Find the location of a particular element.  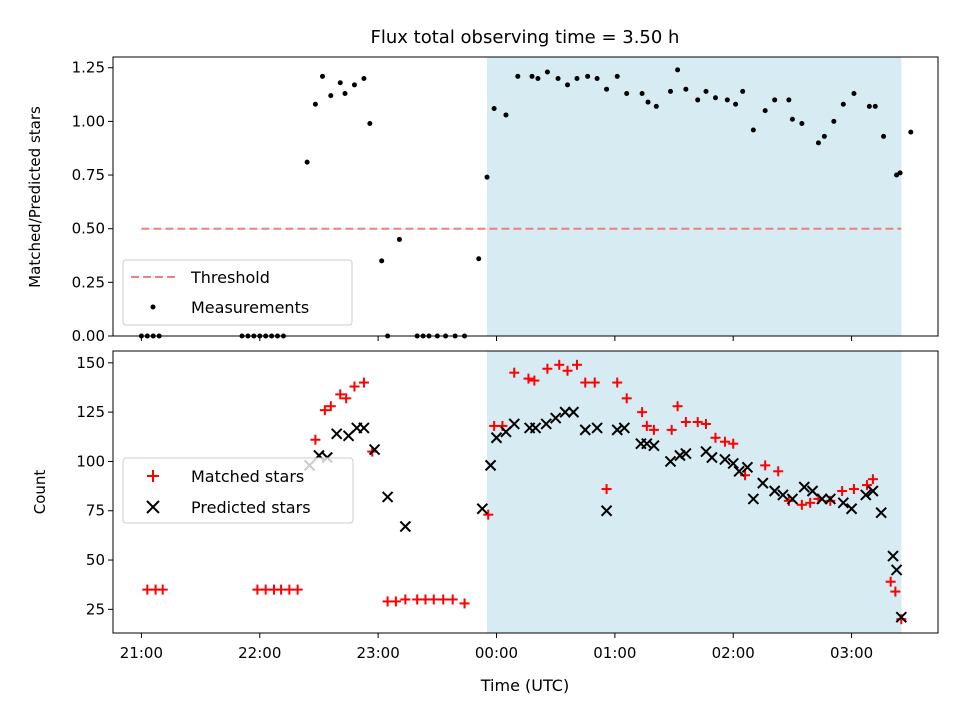

legend-threshold-label: Threshold is located at coordinates (230, 277).